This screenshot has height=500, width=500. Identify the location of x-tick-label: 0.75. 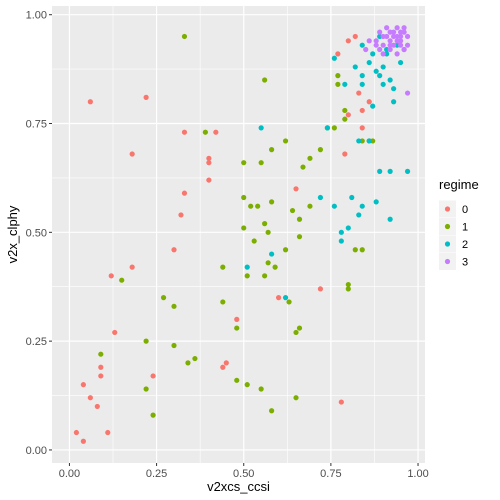
(330, 474).